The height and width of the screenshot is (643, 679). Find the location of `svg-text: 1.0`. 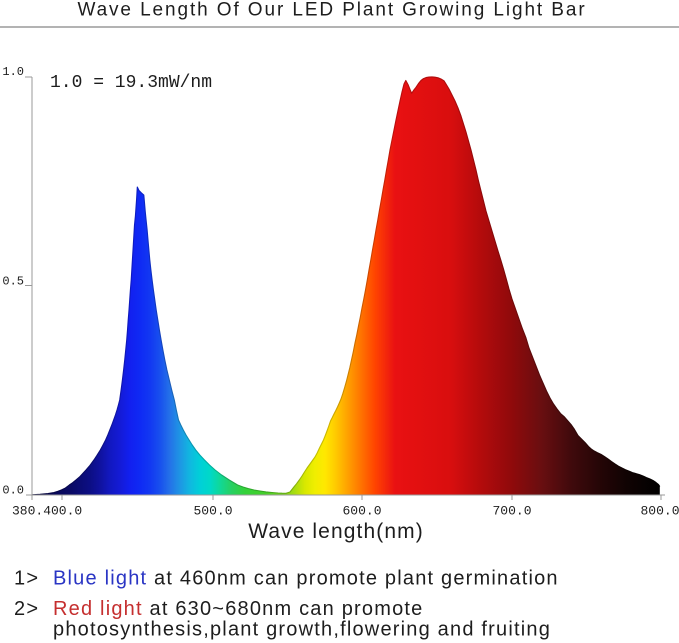

svg-text: 1.0 is located at coordinates (13, 72).